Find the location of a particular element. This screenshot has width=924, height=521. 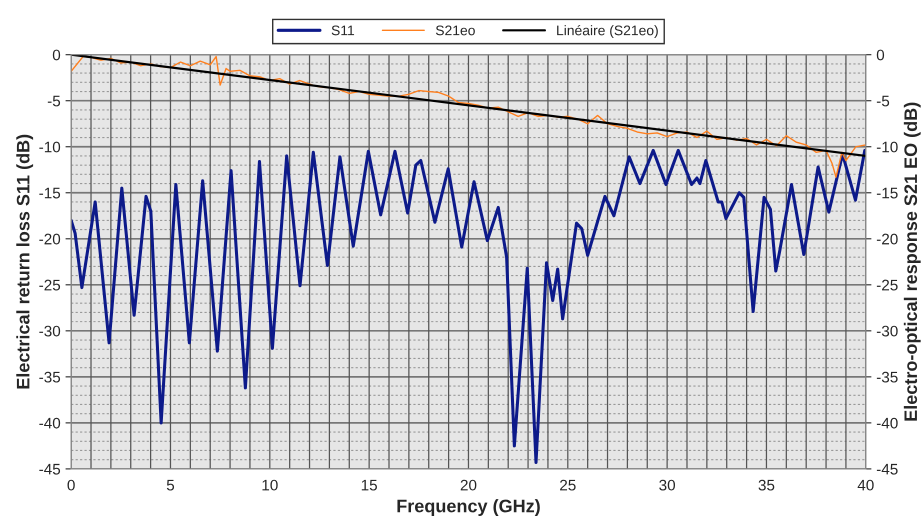

legend-label: S21eo is located at coordinates (455, 30).